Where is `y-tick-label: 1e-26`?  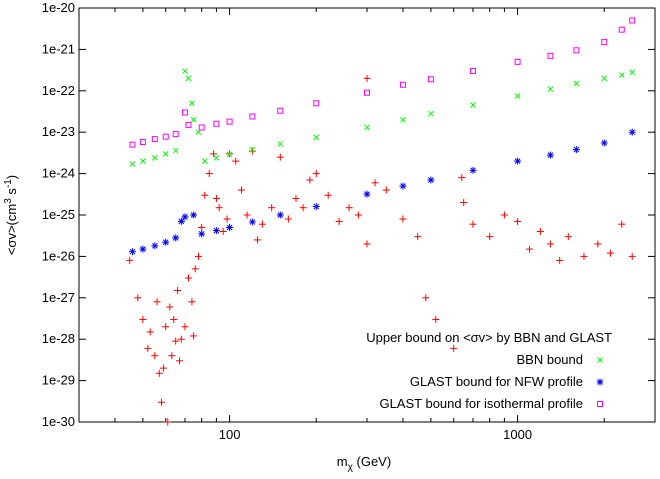
y-tick-label: 1e-26 is located at coordinates (58, 255).